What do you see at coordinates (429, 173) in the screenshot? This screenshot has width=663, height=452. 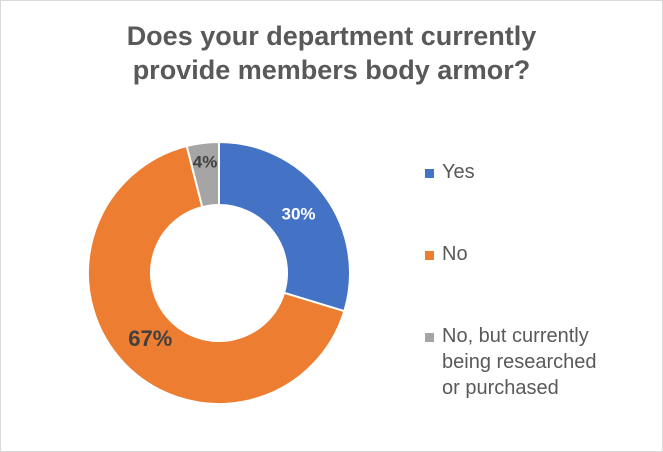 I see `legend-swatch-yes` at bounding box center [429, 173].